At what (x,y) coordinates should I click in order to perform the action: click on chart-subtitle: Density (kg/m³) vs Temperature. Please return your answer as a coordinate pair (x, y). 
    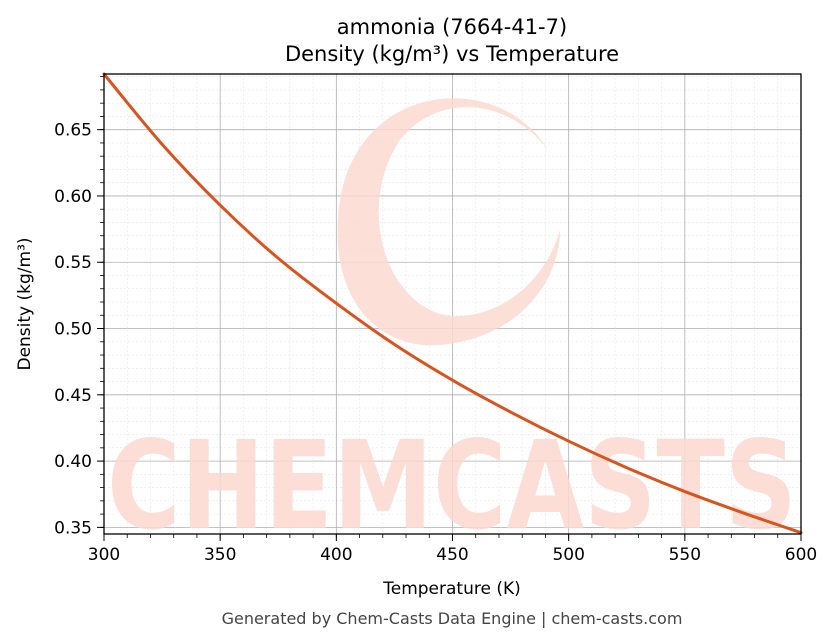
    Looking at the image, I should click on (452, 54).